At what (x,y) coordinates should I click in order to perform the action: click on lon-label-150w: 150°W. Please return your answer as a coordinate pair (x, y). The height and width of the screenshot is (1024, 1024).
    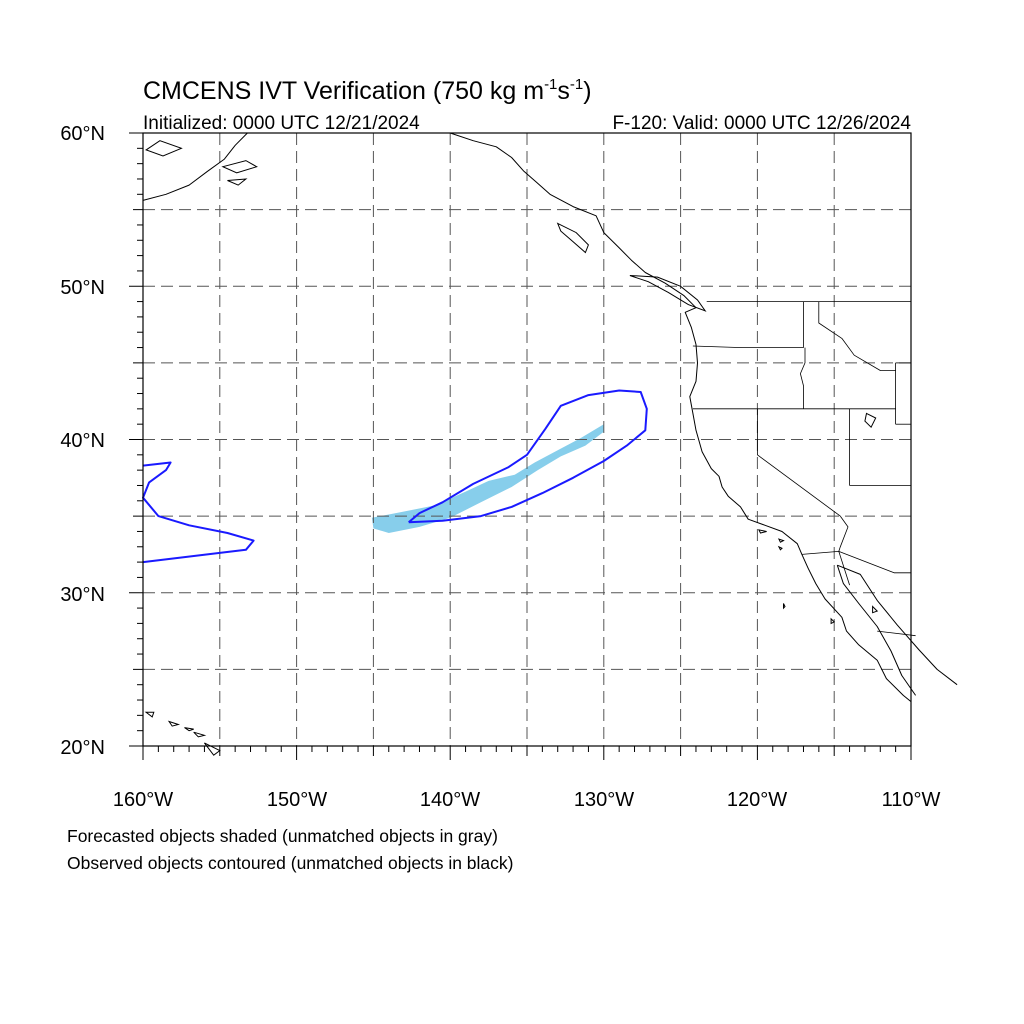
    Looking at the image, I should click on (297, 800).